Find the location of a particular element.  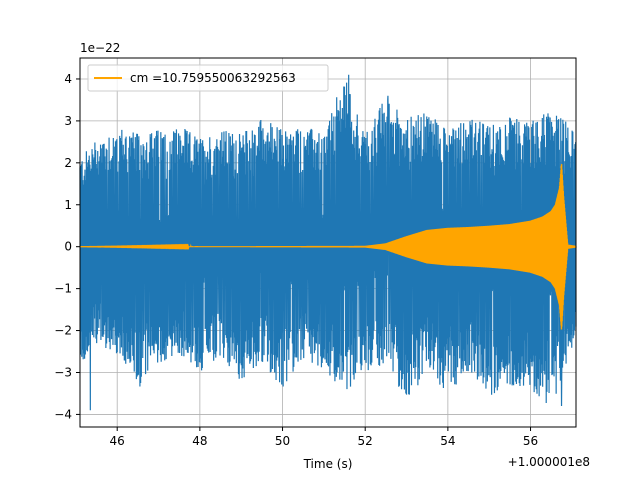

x-tick-label: 54 is located at coordinates (447, 441).